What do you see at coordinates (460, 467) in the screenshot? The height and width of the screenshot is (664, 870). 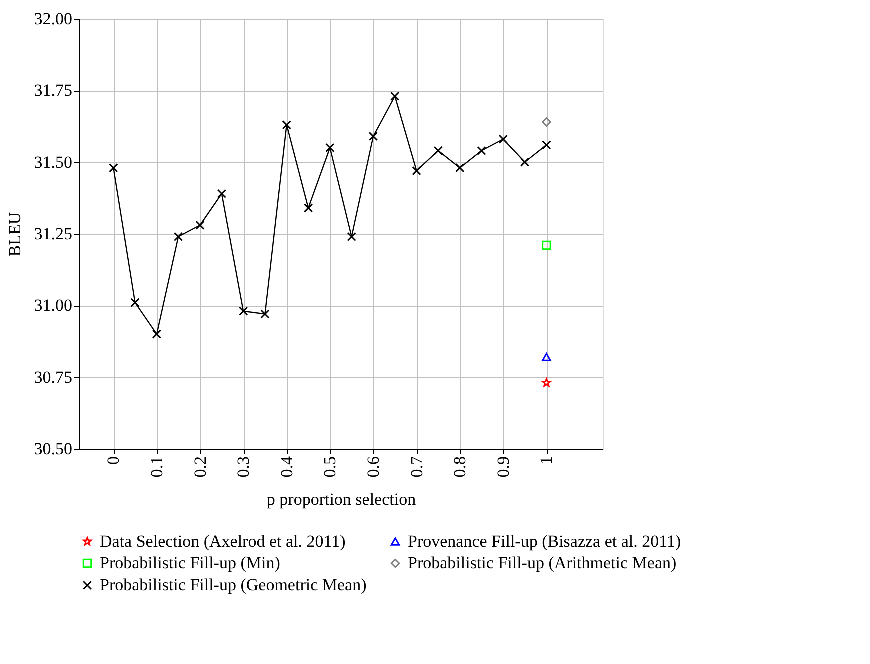 I see `x-tick-label: 0.8` at bounding box center [460, 467].